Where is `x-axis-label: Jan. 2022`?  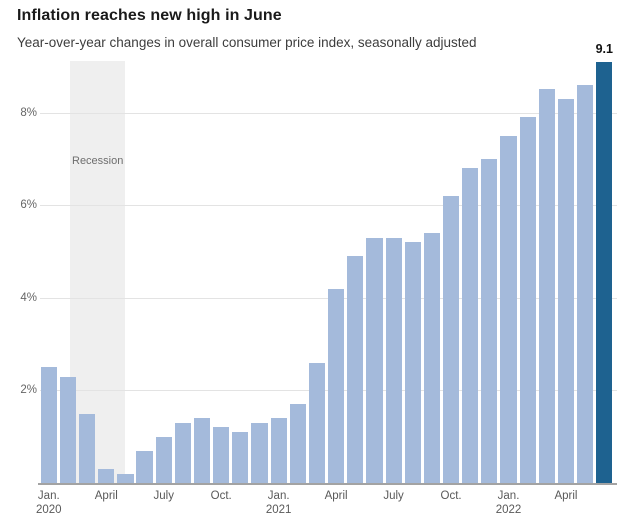
x-axis-label: Jan. 2022 is located at coordinates (509, 503).